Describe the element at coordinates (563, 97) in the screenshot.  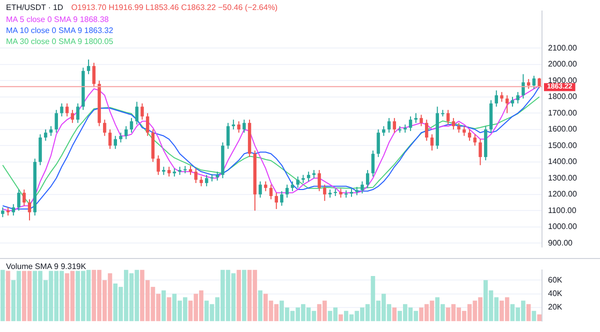
I see `y-tick-label: 1800.00` at that location.